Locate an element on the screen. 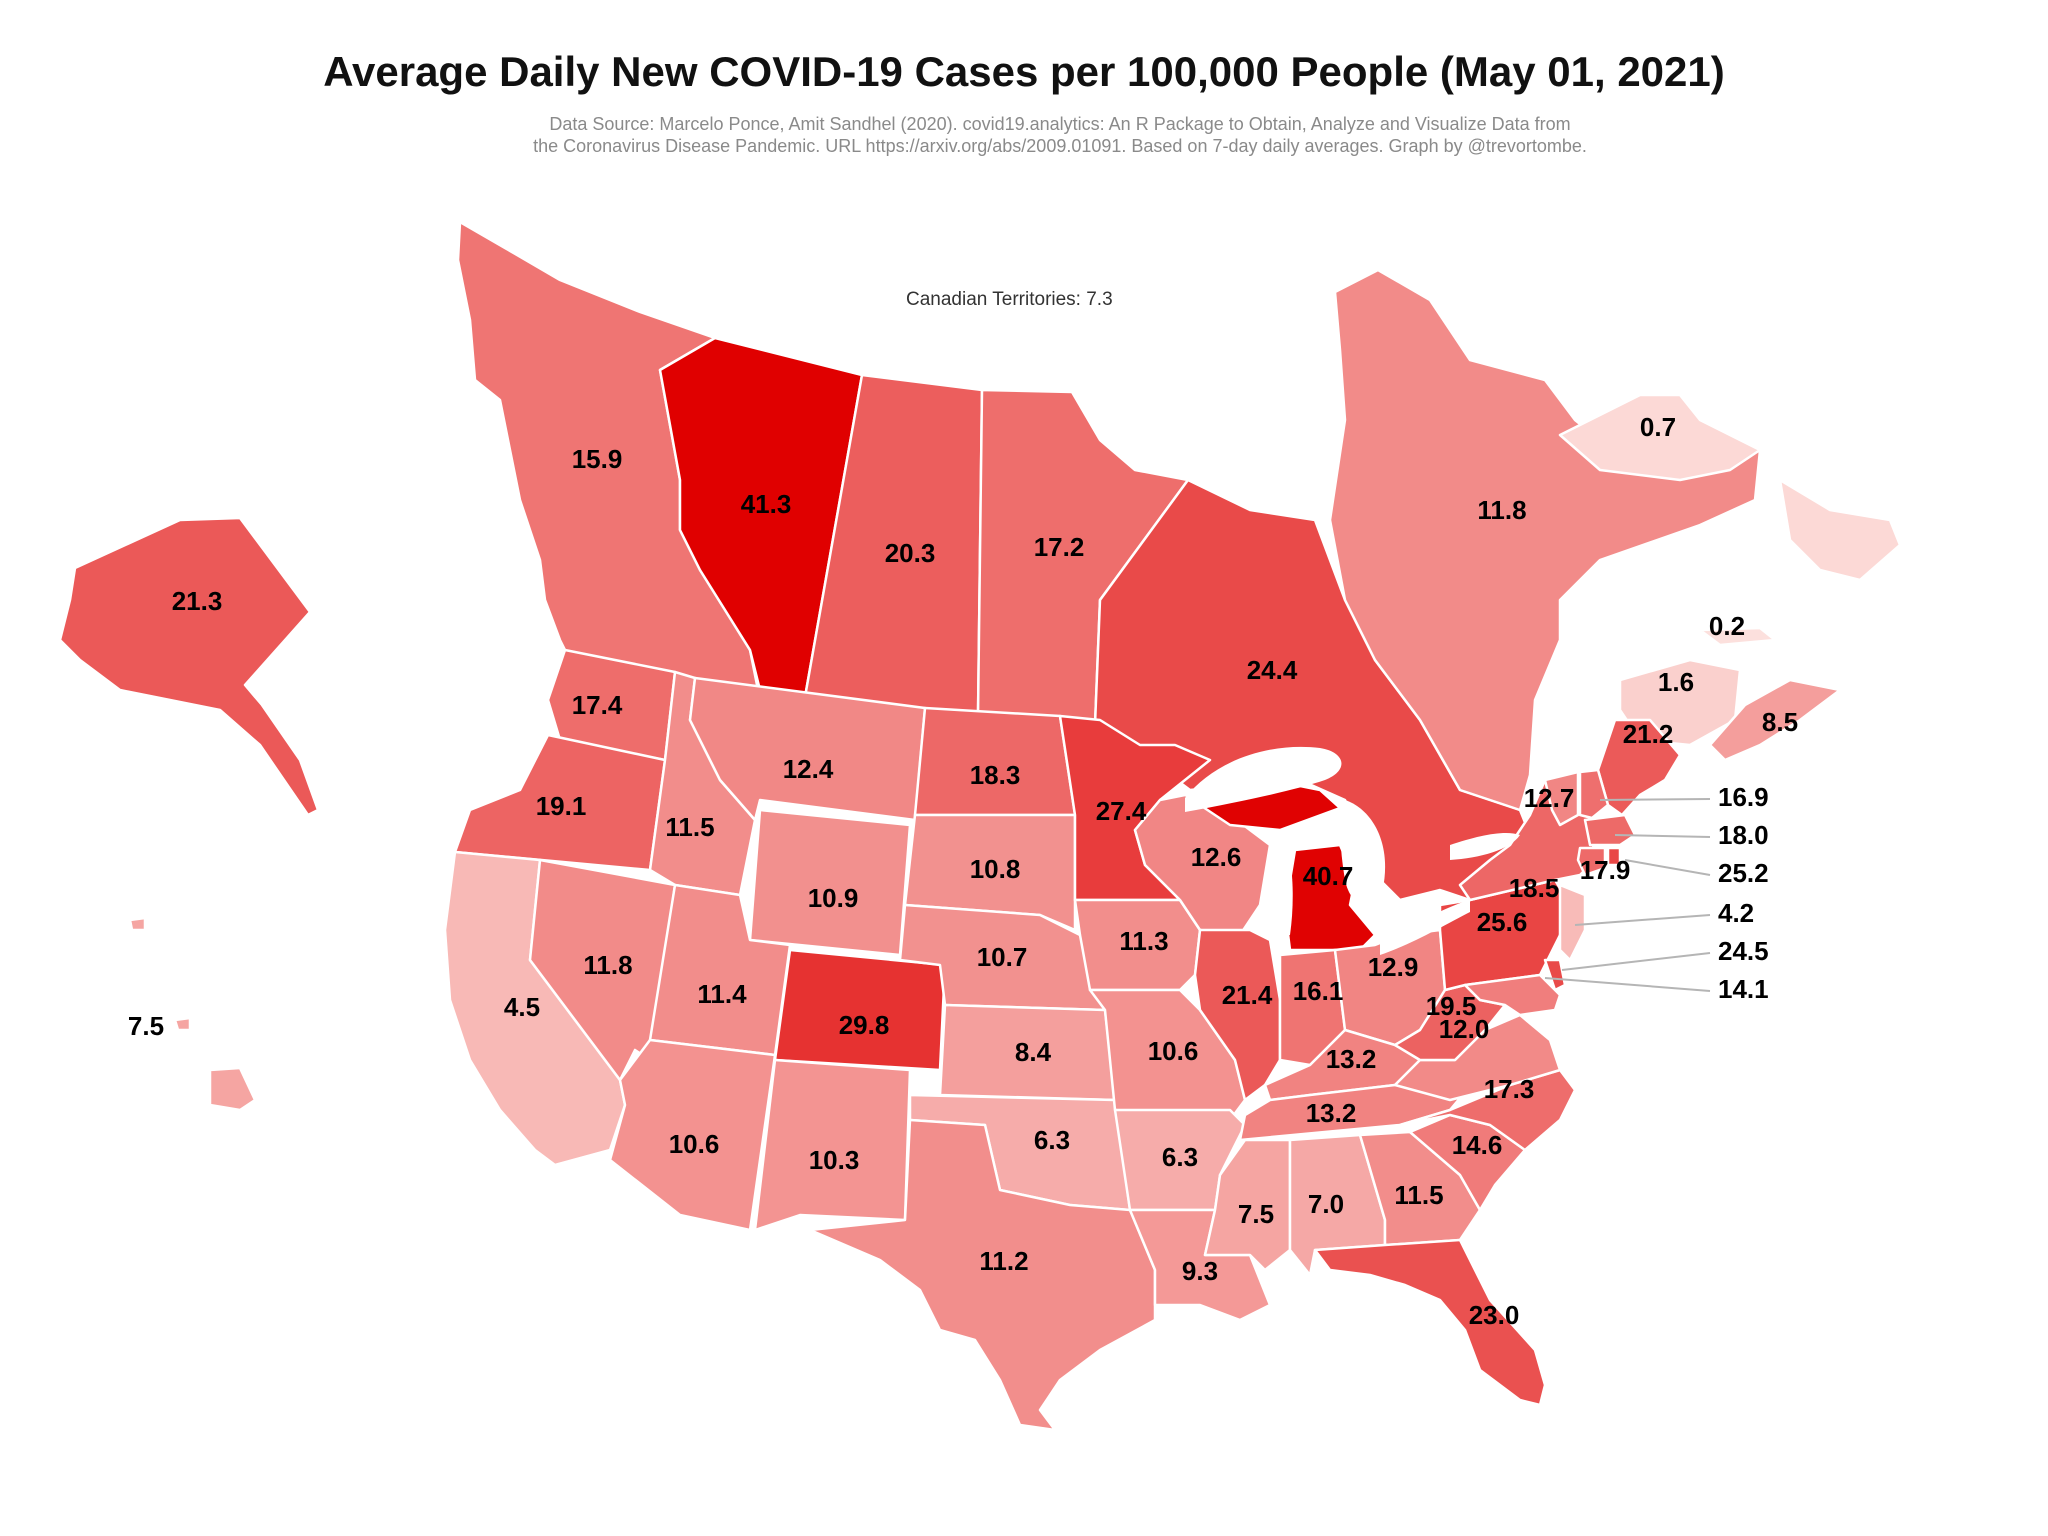 The height and width of the screenshot is (1536, 2048). value-label-wi: 12.6 is located at coordinates (1216, 857).